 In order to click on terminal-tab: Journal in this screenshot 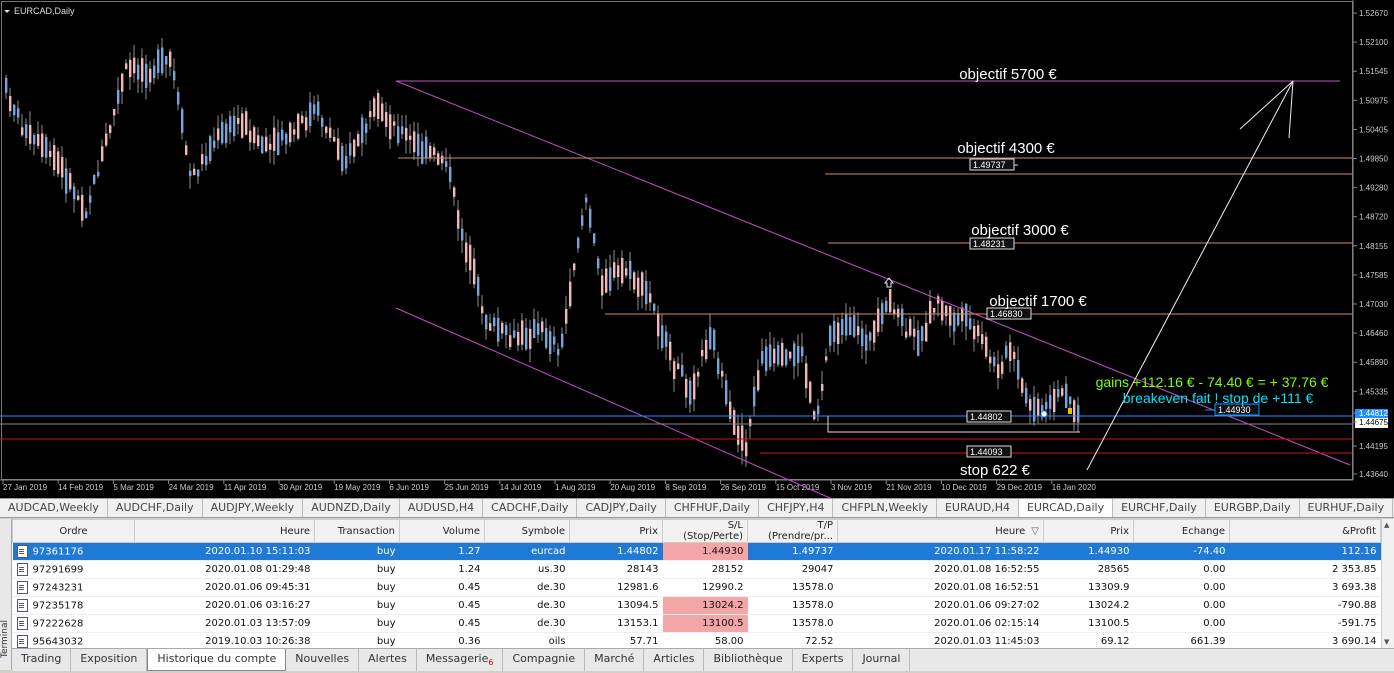, I will do `click(882, 660)`.